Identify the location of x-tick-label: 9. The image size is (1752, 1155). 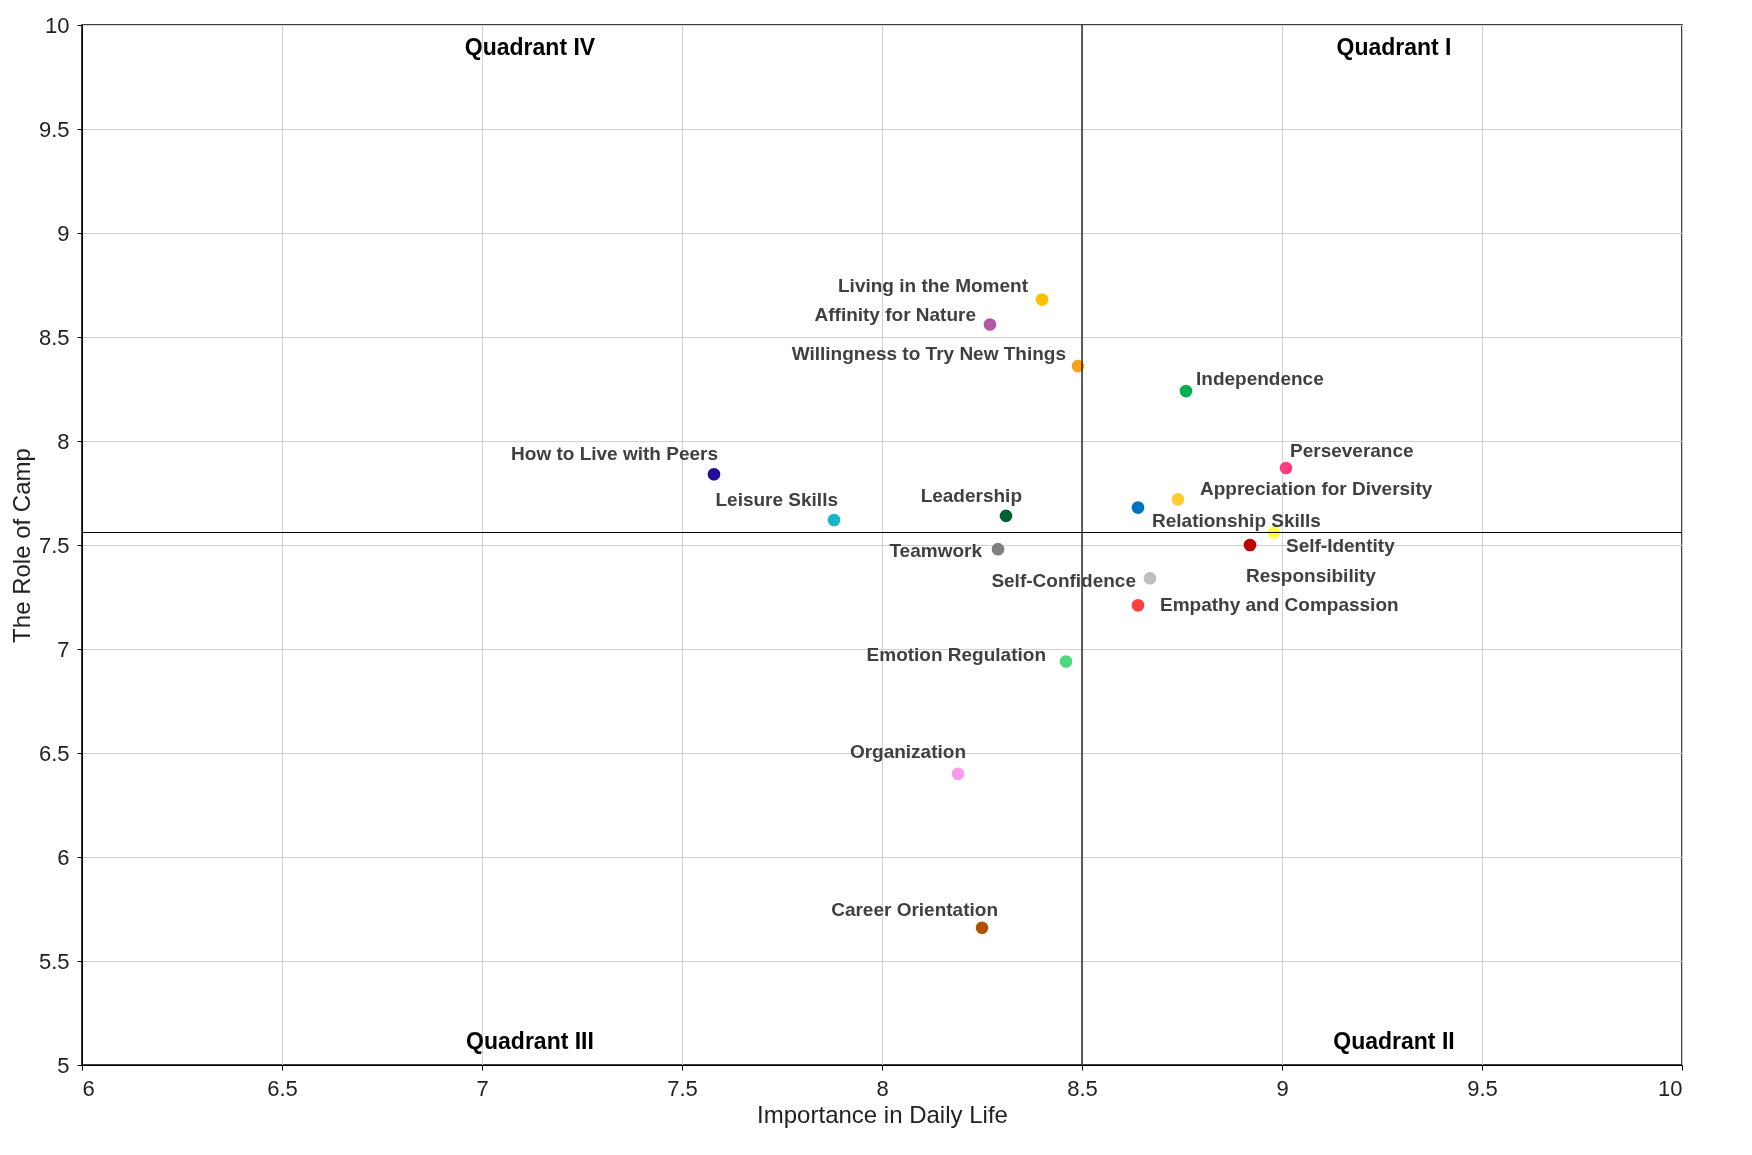
(1282, 1088).